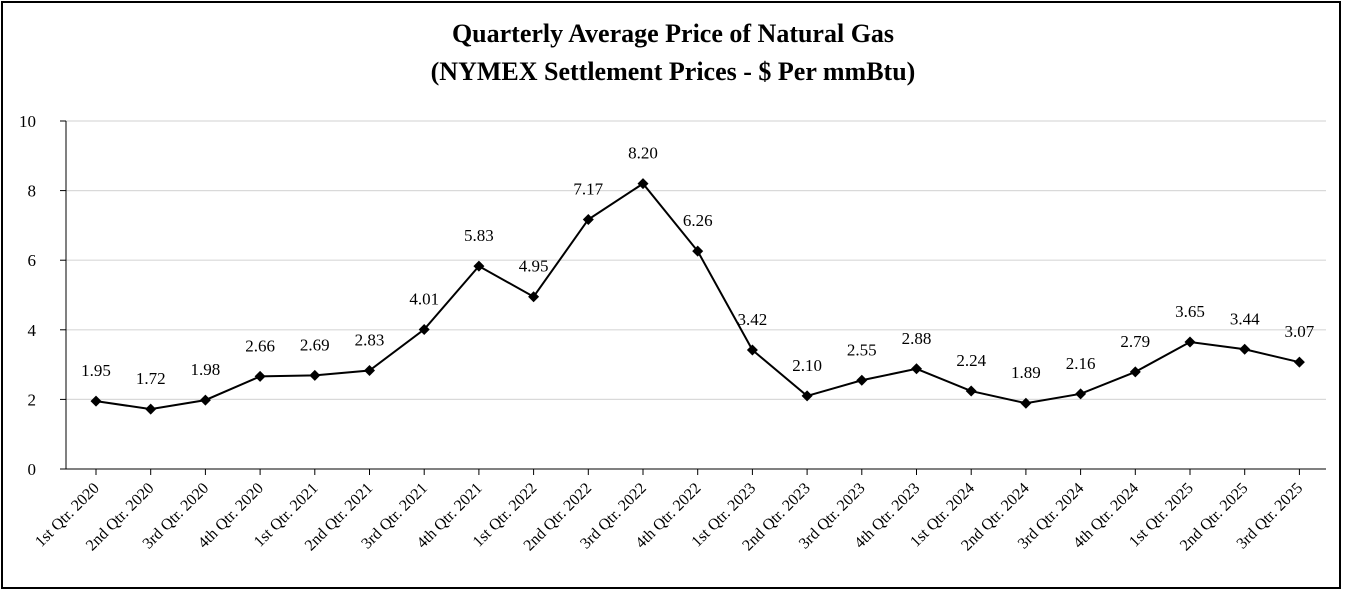  Describe the element at coordinates (698, 220) in the screenshot. I see `data-label: 6.26` at that location.